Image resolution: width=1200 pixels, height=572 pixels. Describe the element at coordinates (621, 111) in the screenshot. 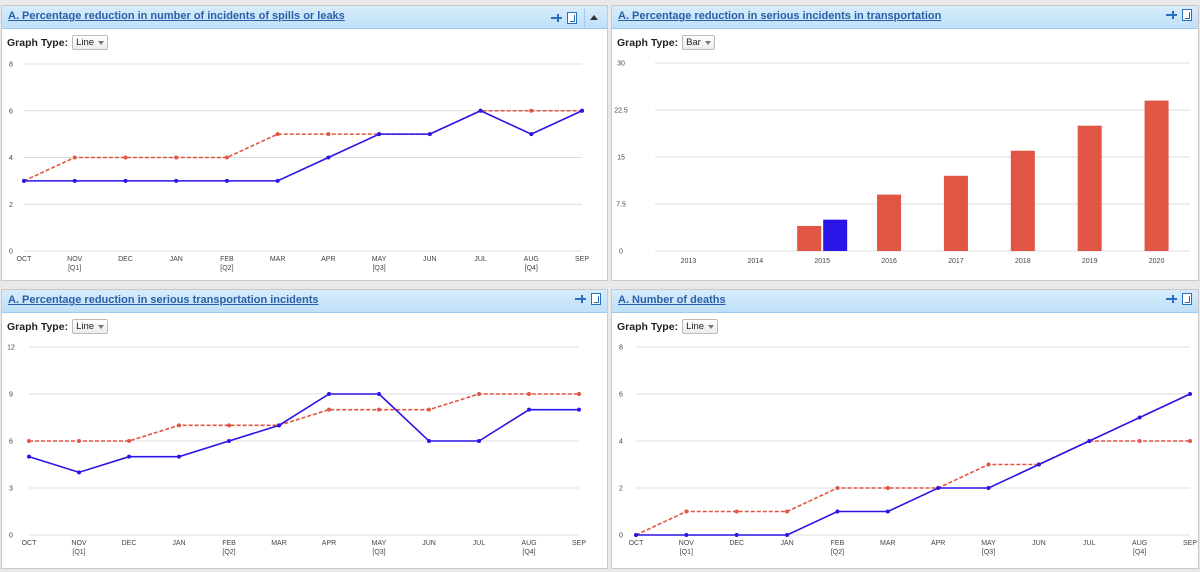

I see `y-tick-label: 22.5` at that location.